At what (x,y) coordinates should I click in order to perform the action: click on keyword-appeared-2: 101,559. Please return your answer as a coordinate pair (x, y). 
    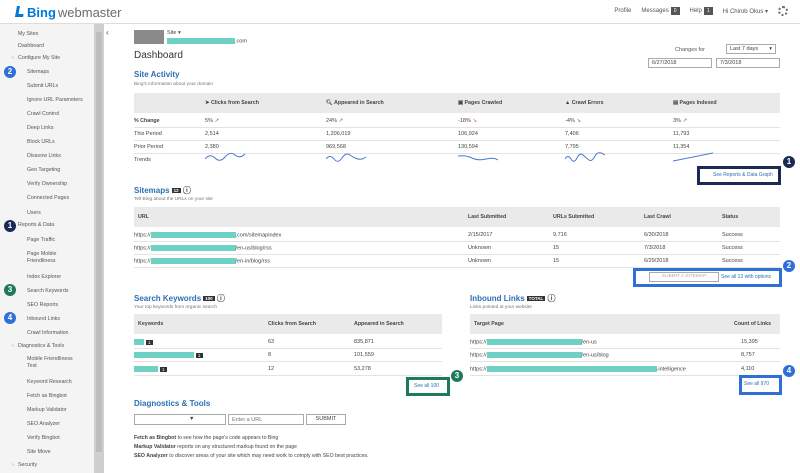
    Looking at the image, I should click on (364, 355).